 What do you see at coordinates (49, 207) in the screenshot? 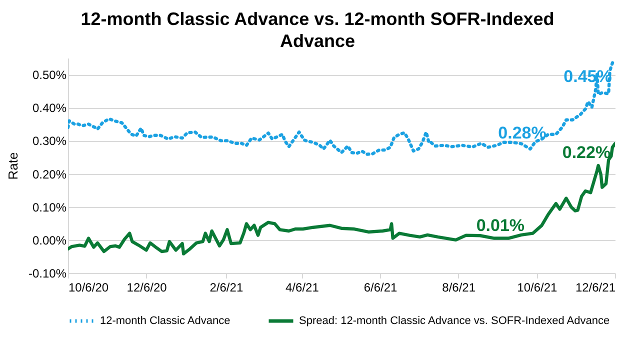
I see `y-tick-label: 0.10%` at bounding box center [49, 207].